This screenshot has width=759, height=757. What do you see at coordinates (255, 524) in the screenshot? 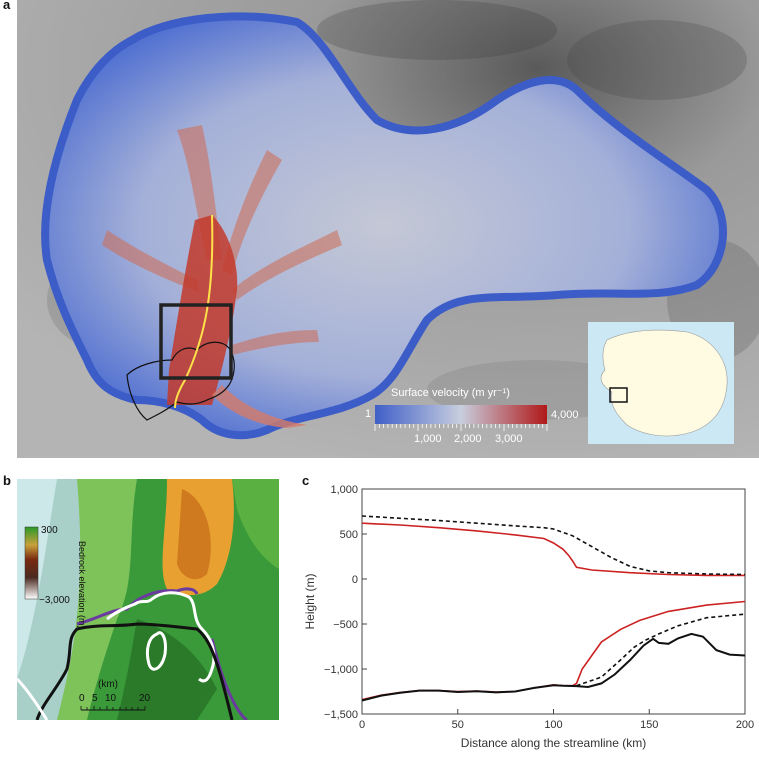
I see `bedrock-east-green` at bounding box center [255, 524].